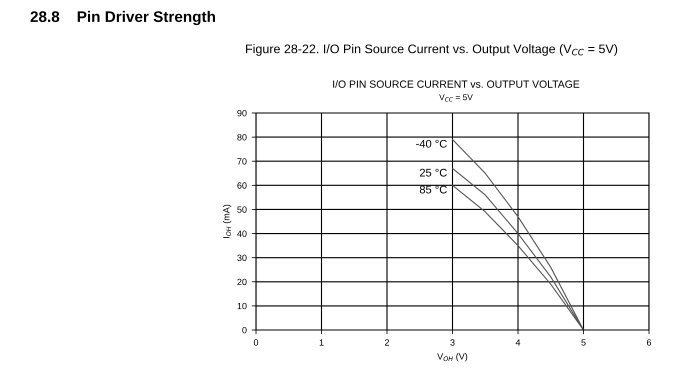 The width and height of the screenshot is (696, 390). I want to click on y-tick-label: 80, so click(242, 137).